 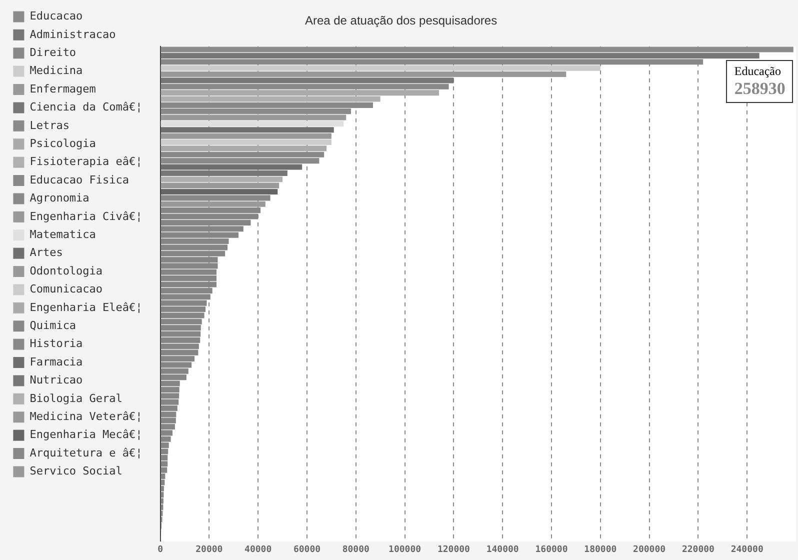 I want to click on legend-label: Comunicacao, so click(x=66, y=289).